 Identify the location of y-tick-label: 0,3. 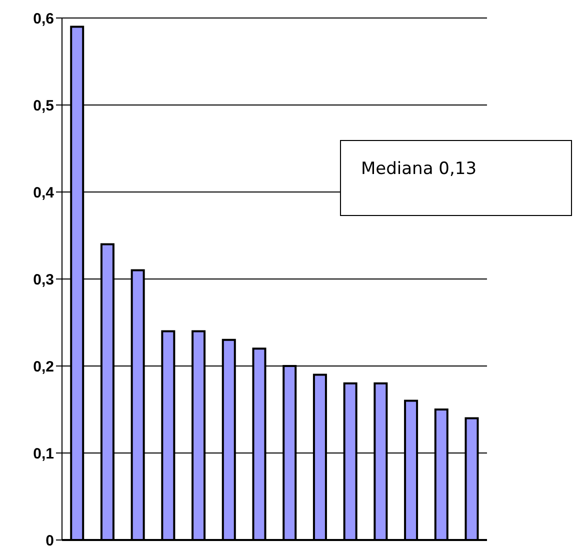
(43, 279).